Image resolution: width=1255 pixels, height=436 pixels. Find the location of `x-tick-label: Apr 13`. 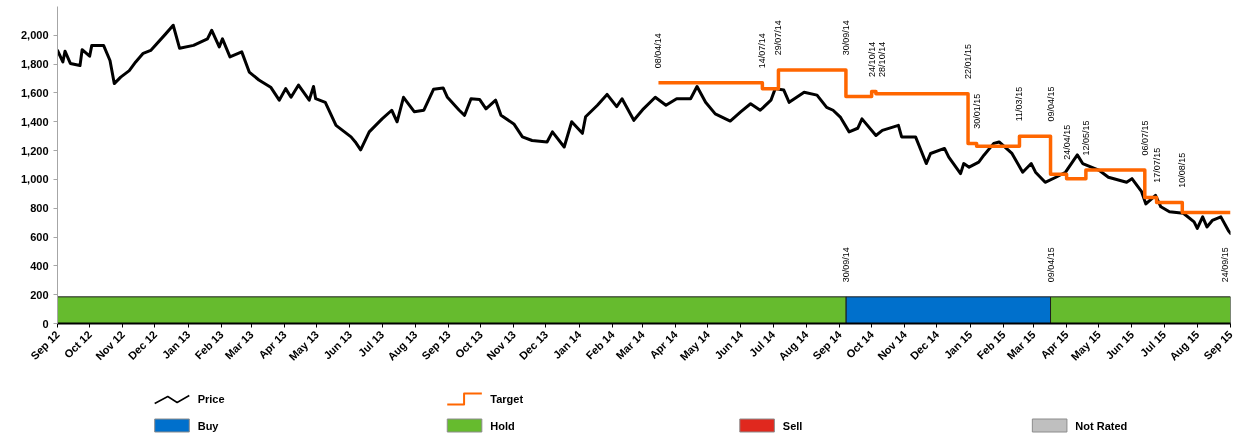

x-tick-label: Apr 13 is located at coordinates (272, 344).